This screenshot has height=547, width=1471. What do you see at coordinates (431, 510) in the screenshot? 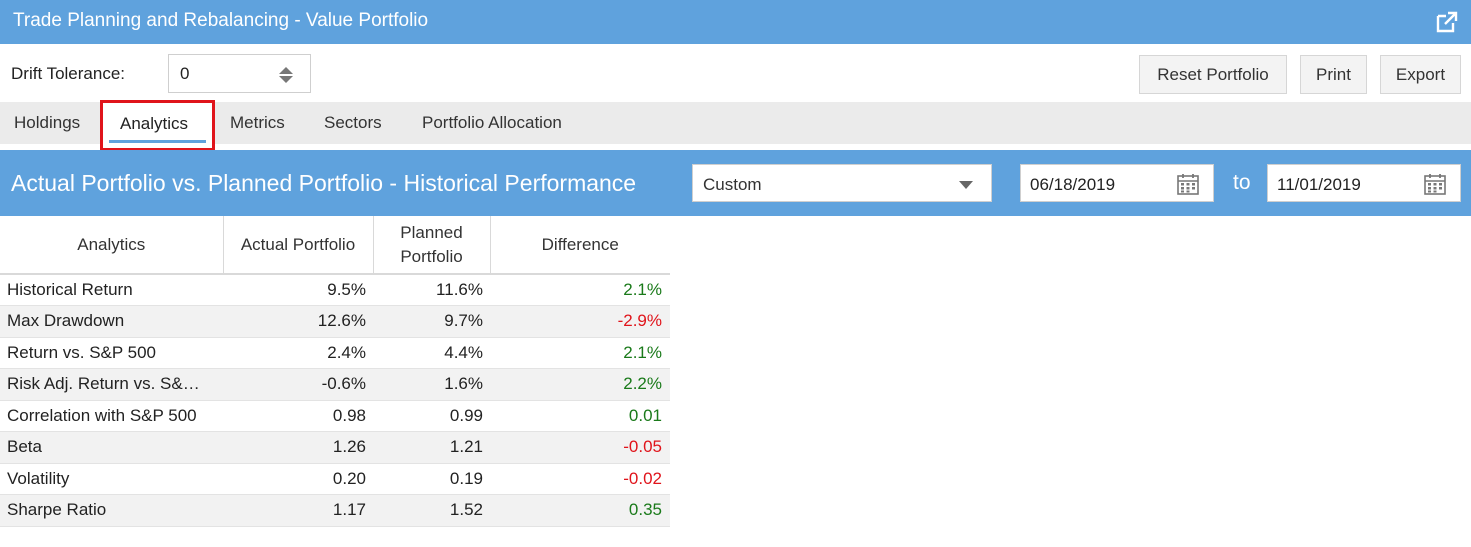
I see `cell-planned-value: 1.52` at bounding box center [431, 510].